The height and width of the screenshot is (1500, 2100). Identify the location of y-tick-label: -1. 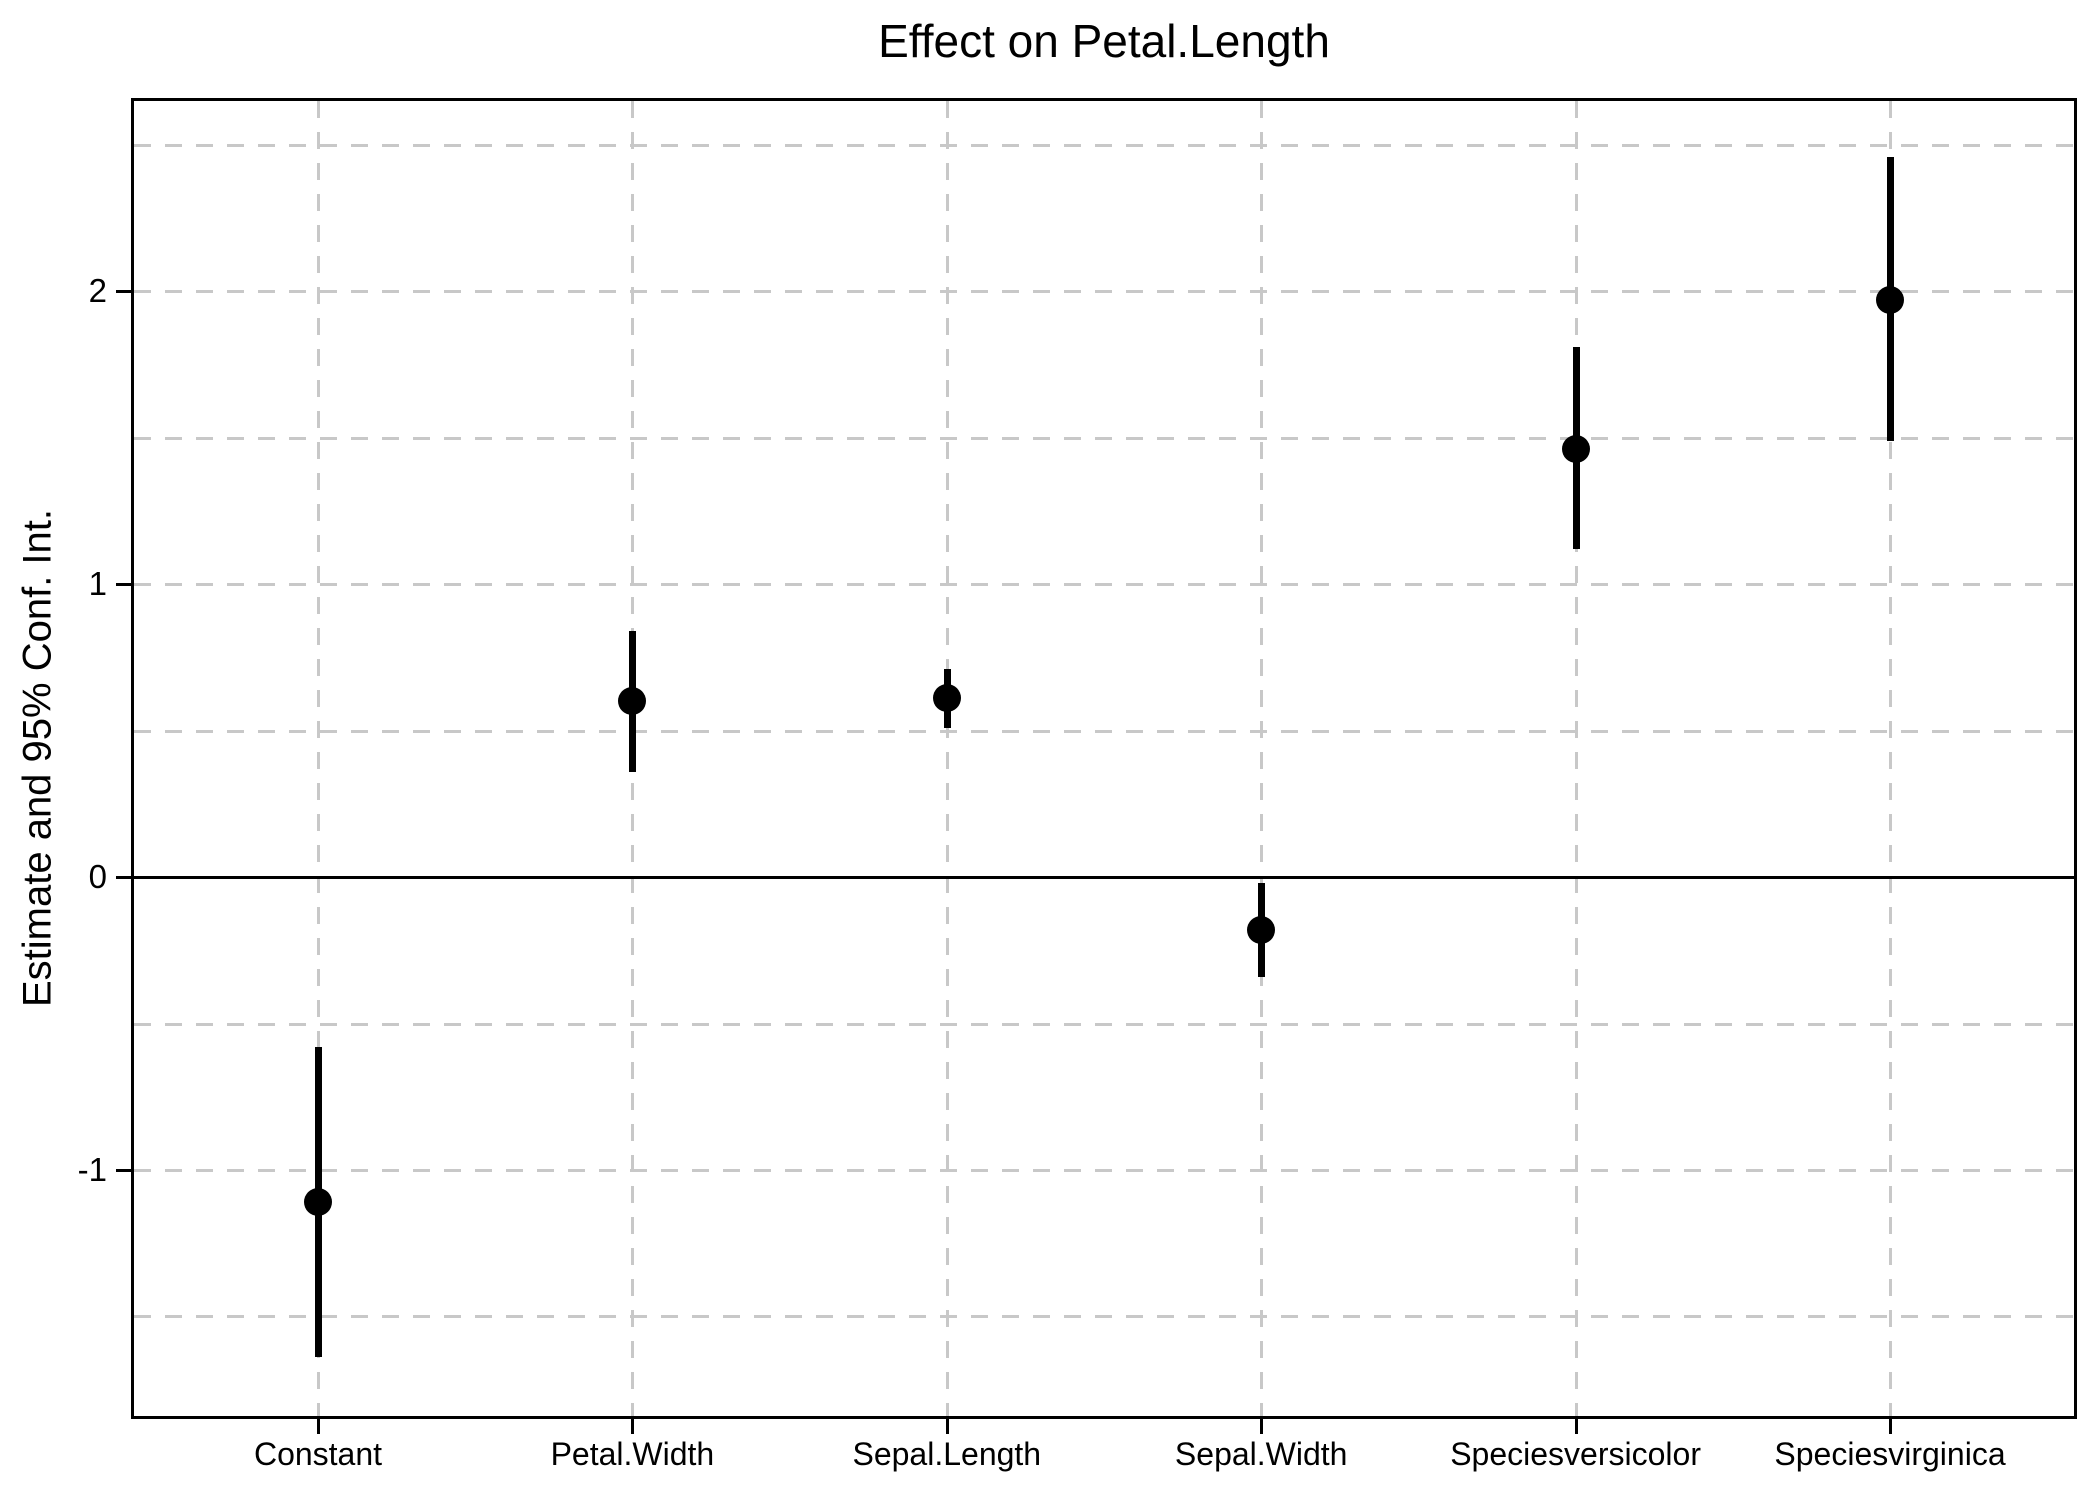
(92, 1170).